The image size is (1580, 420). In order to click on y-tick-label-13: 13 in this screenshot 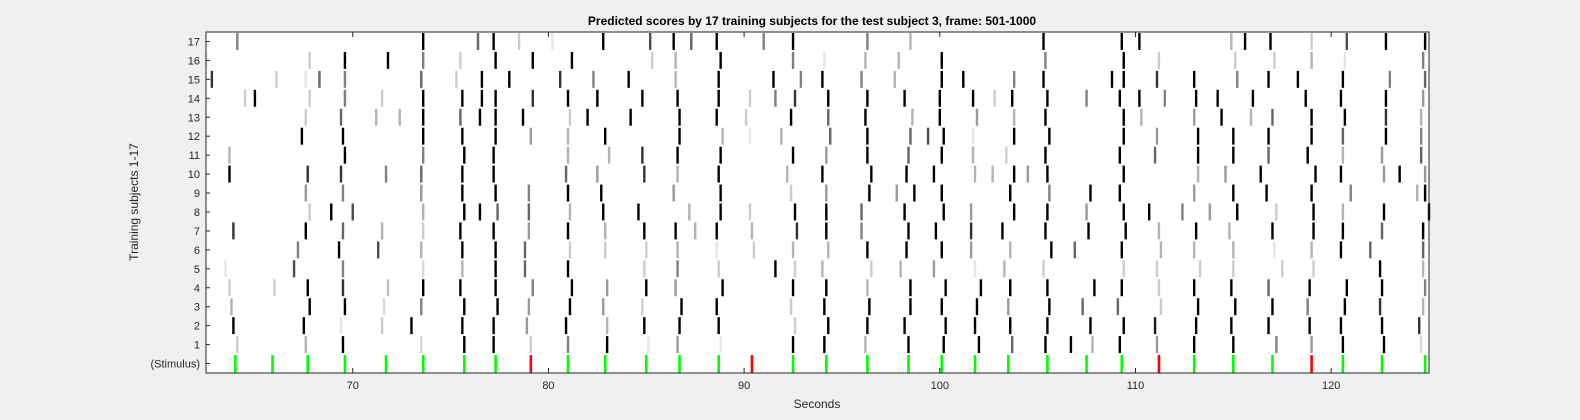, I will do `click(194, 118)`.